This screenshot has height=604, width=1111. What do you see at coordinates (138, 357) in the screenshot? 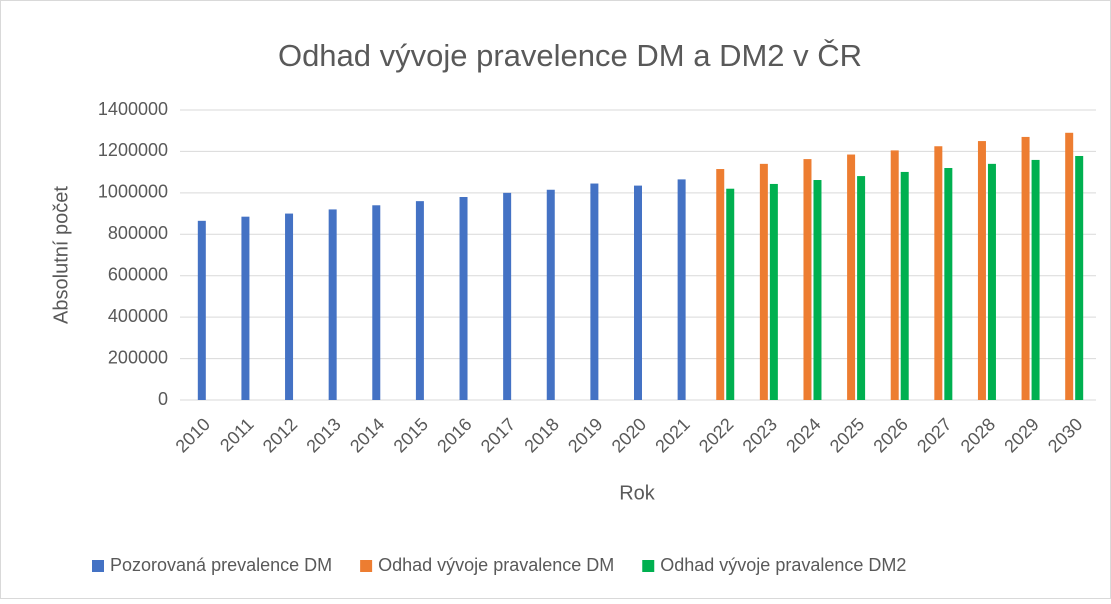
I see `y-tick-label: 200000` at bounding box center [138, 357].